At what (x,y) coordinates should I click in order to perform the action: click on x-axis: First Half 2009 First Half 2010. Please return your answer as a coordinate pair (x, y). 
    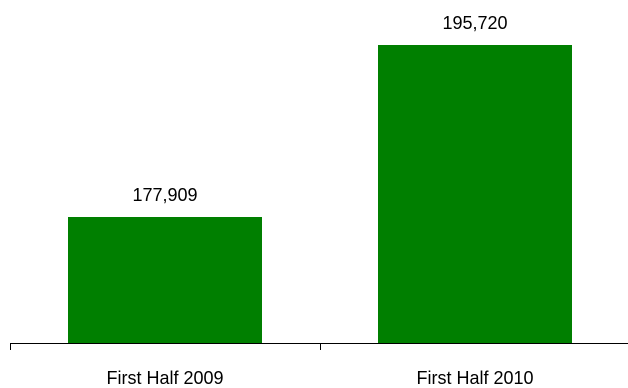
    Looking at the image, I should click on (319, 365).